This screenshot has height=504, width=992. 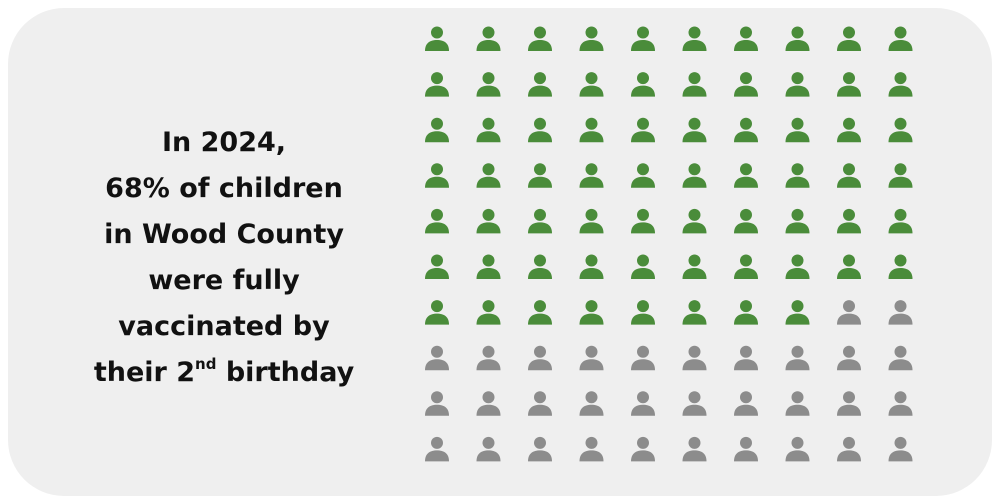 I want to click on headline-line-4: were fully, so click(x=224, y=280).